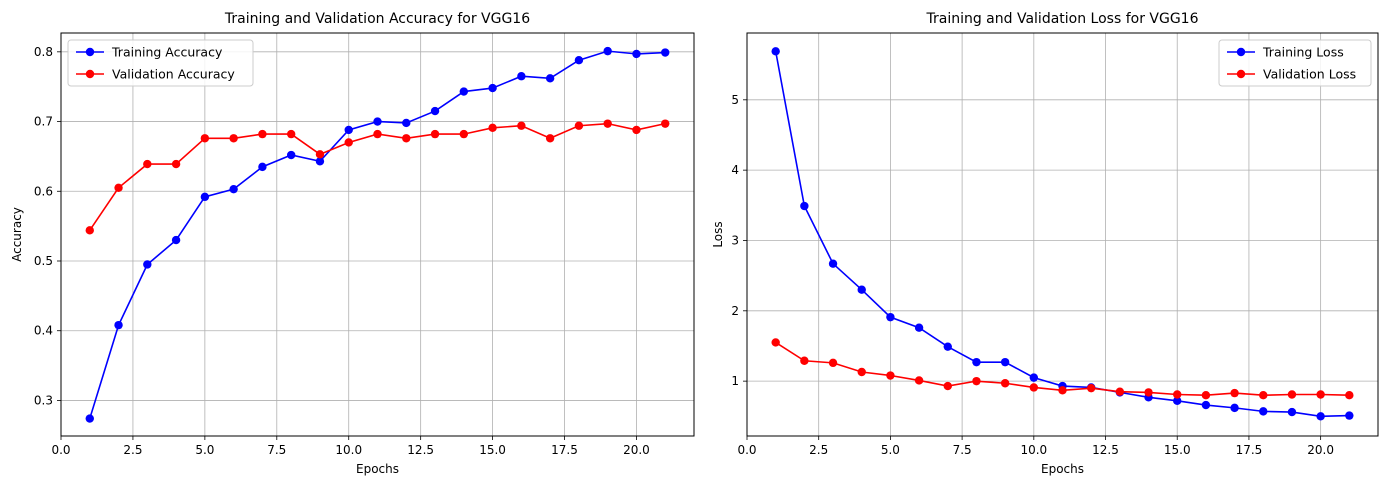  Describe the element at coordinates (60, 450) in the screenshot. I see `x-tick-label: 0.0` at that location.